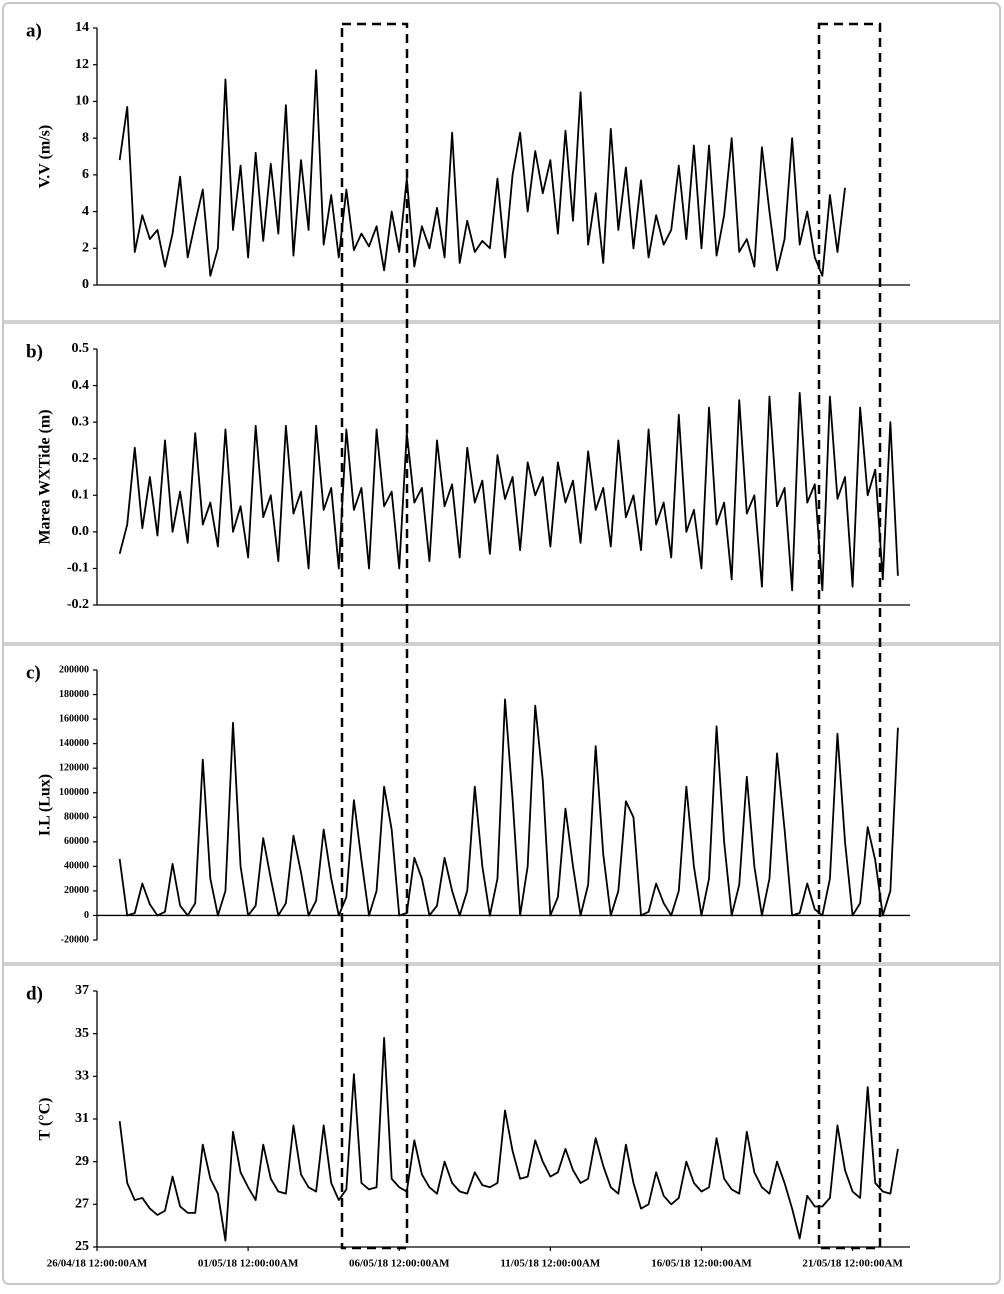  Describe the element at coordinates (81, 531) in the screenshot. I see `y-tick-label: 0.0` at that location.